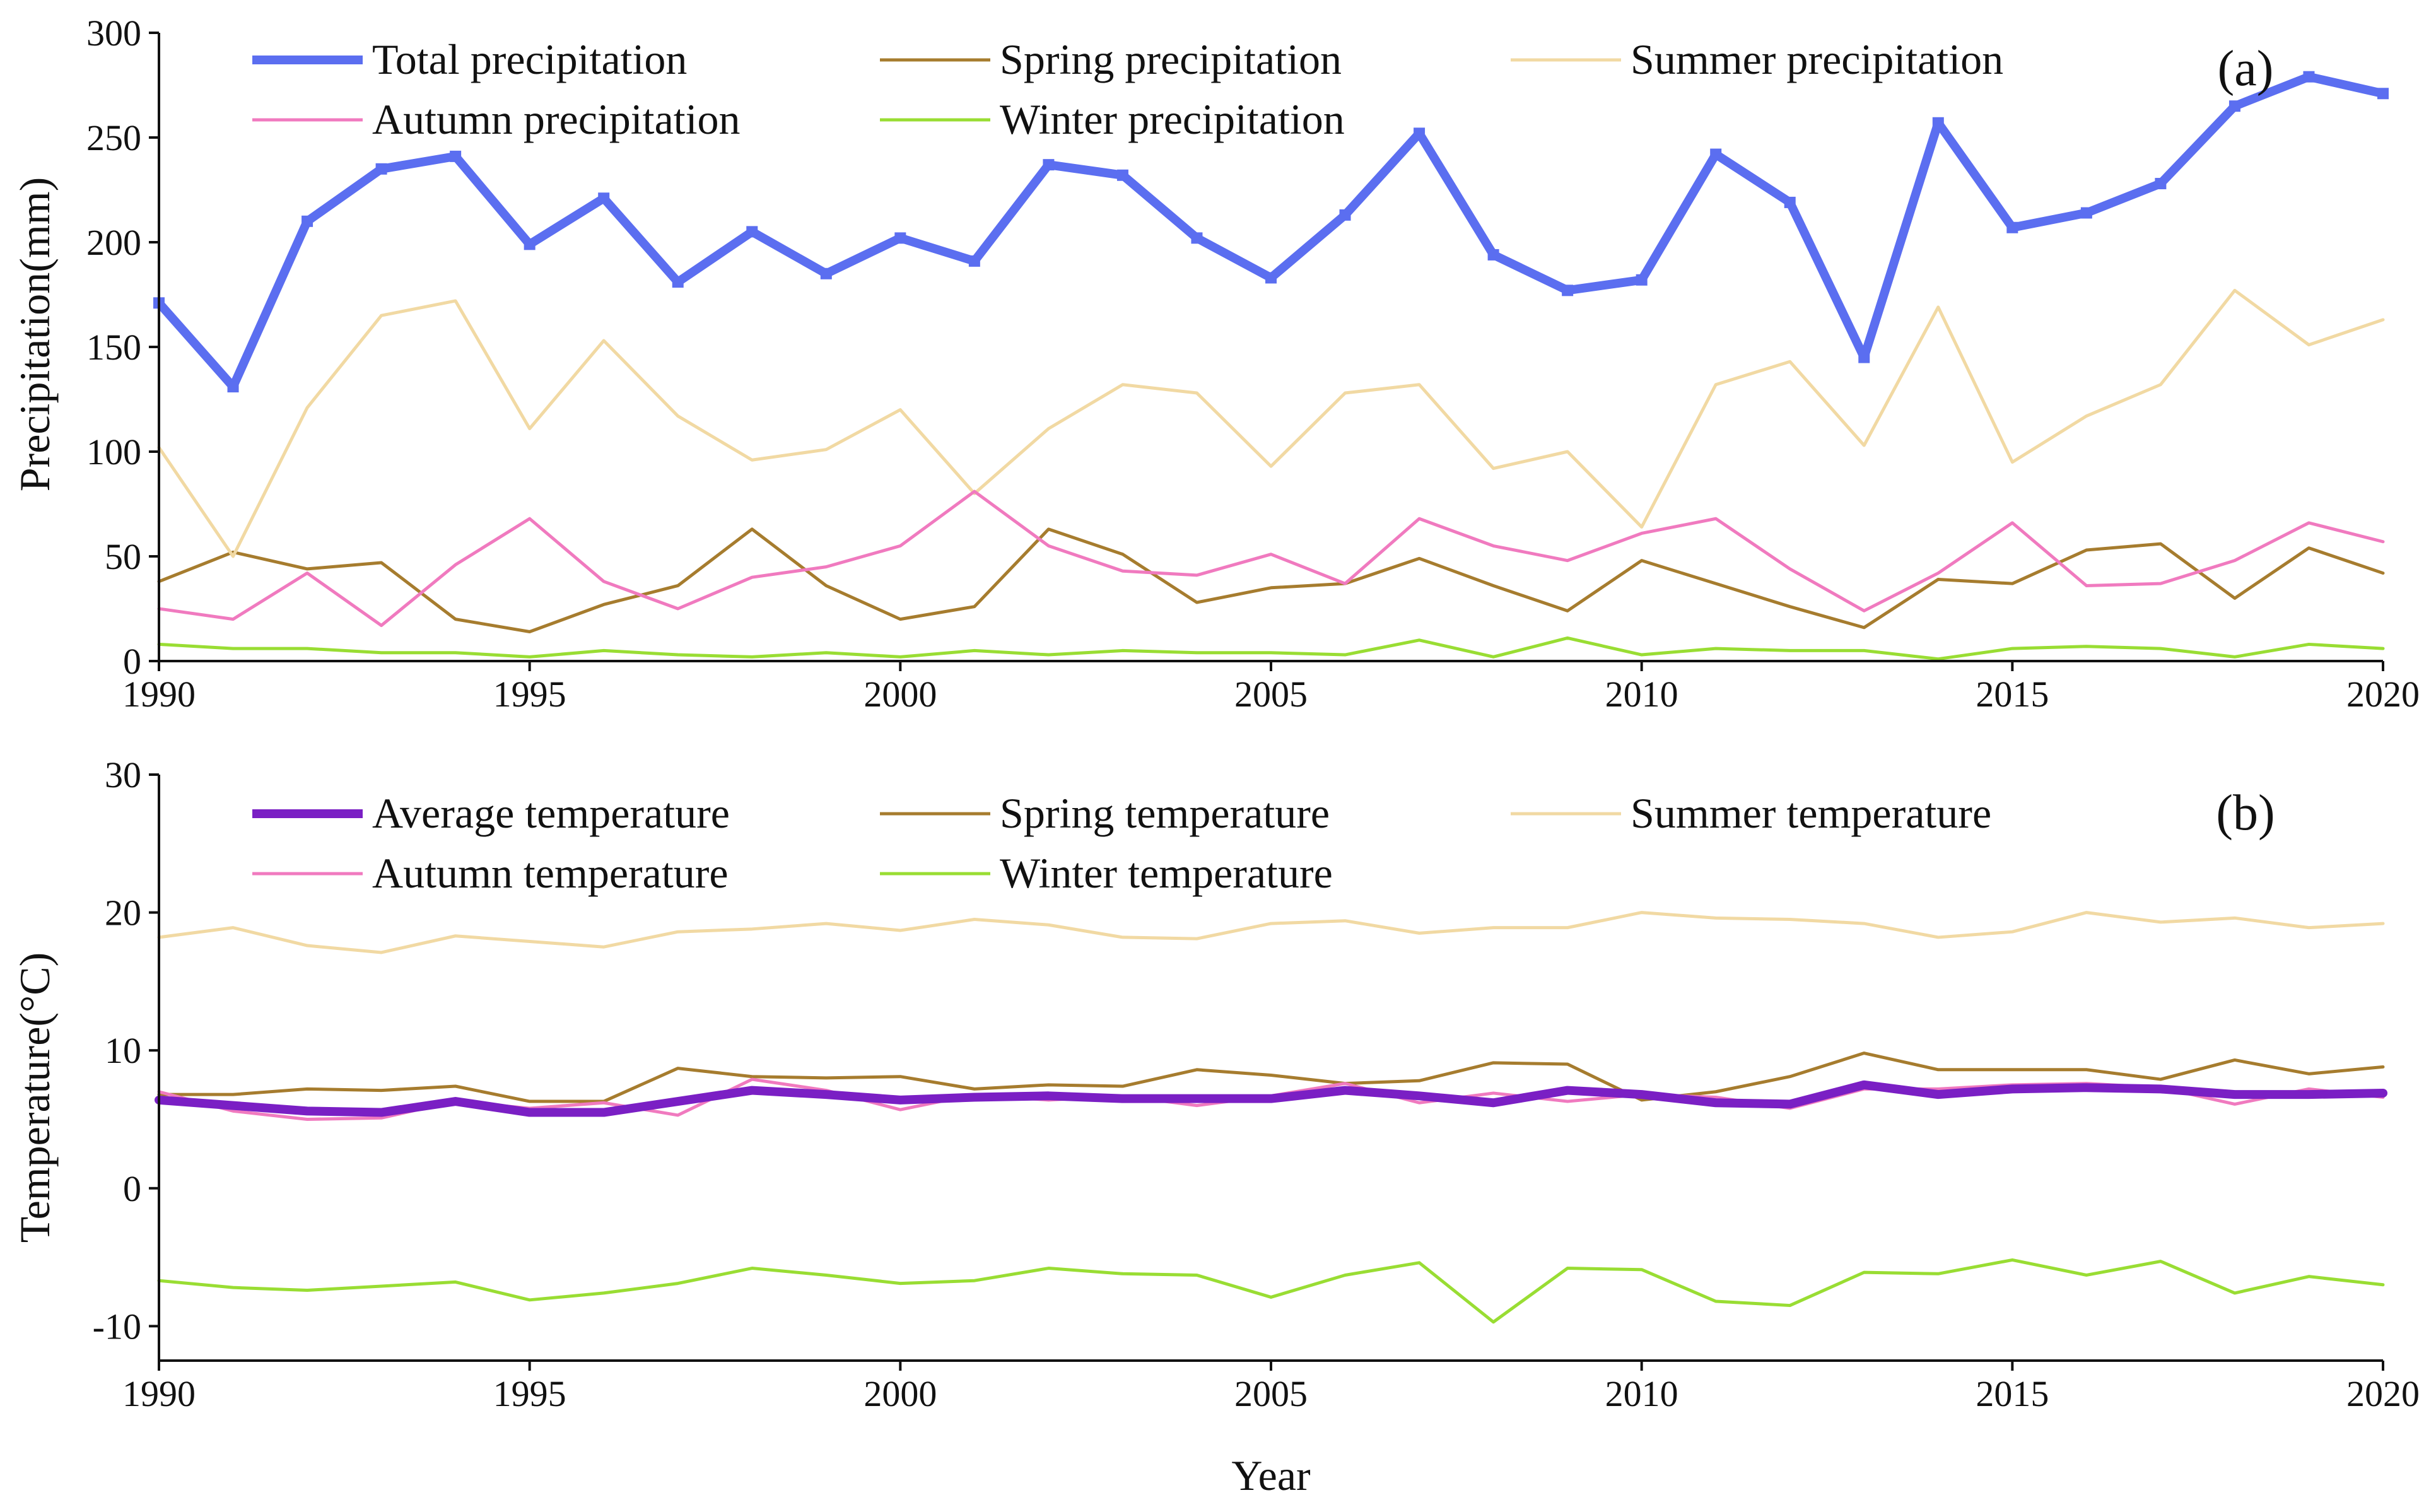  What do you see at coordinates (2383, 694) in the screenshot?
I see `precipitation-x-tick-label: 2020` at bounding box center [2383, 694].